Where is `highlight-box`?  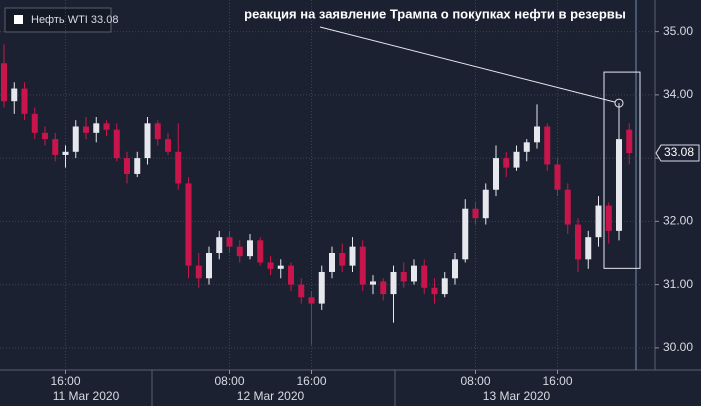 highlight-box is located at coordinates (622, 170).